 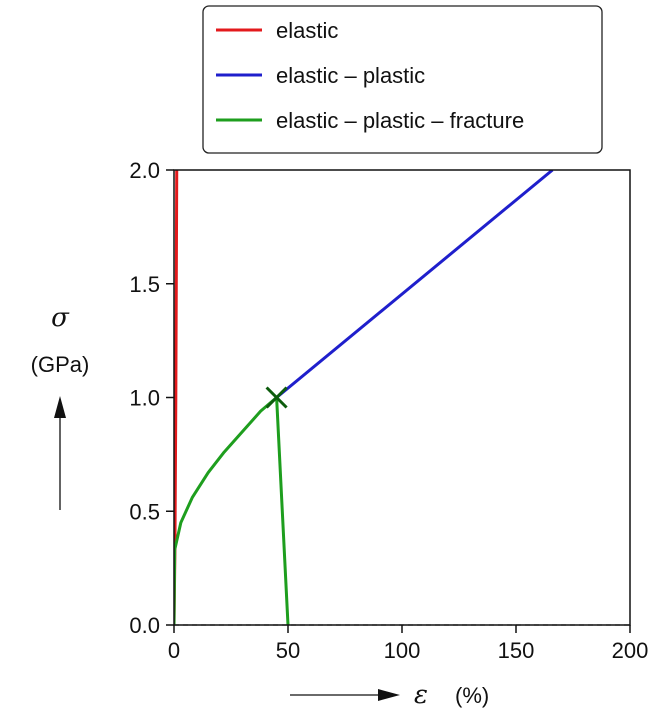 What do you see at coordinates (516, 650) in the screenshot?
I see `x-tick-label: 150` at bounding box center [516, 650].